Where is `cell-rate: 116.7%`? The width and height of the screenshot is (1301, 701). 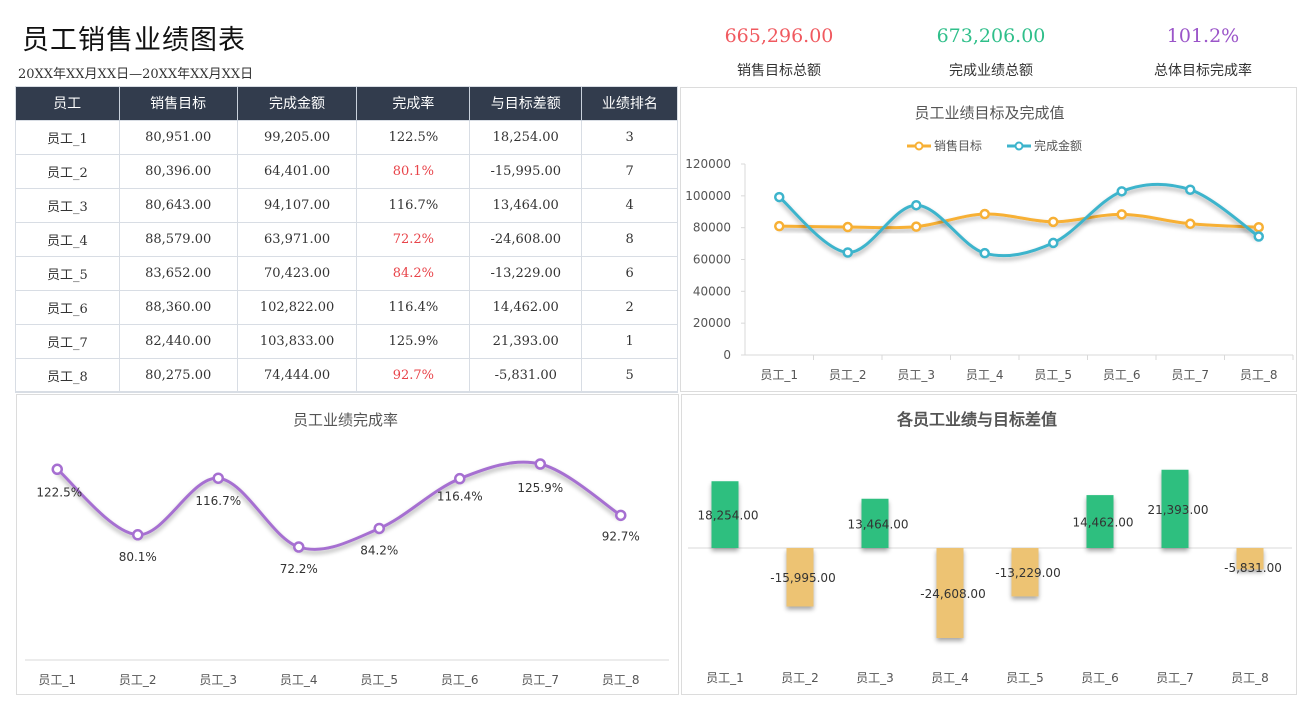
cell-rate: 116.7% is located at coordinates (413, 205).